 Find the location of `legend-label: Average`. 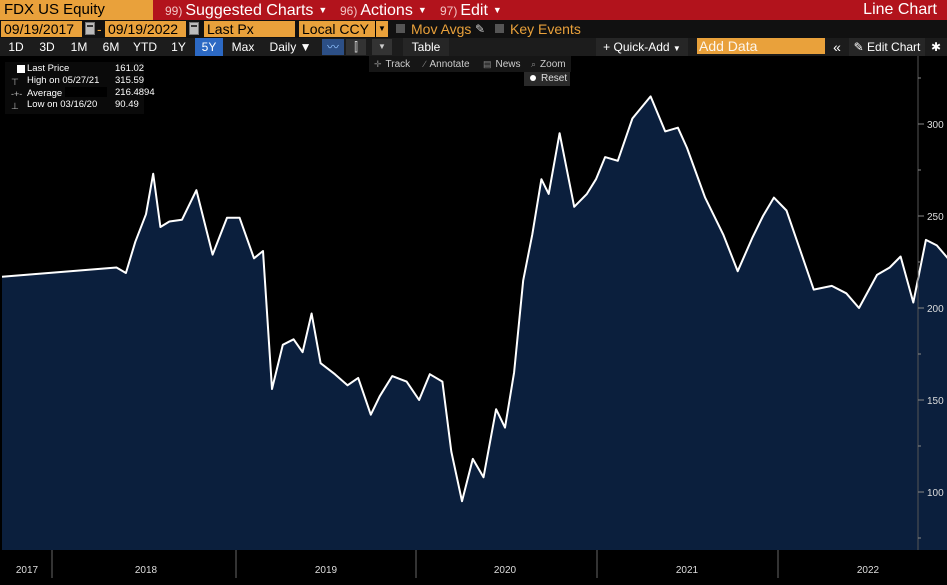

legend-label: Average is located at coordinates (67, 93).